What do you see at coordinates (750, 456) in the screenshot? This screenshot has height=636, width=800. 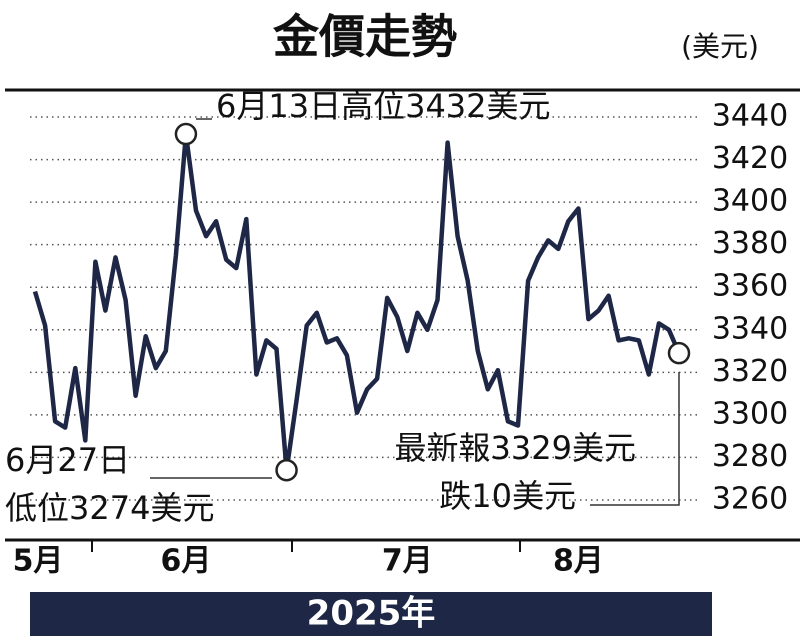 I see `y-tick-label: 3280` at bounding box center [750, 456].